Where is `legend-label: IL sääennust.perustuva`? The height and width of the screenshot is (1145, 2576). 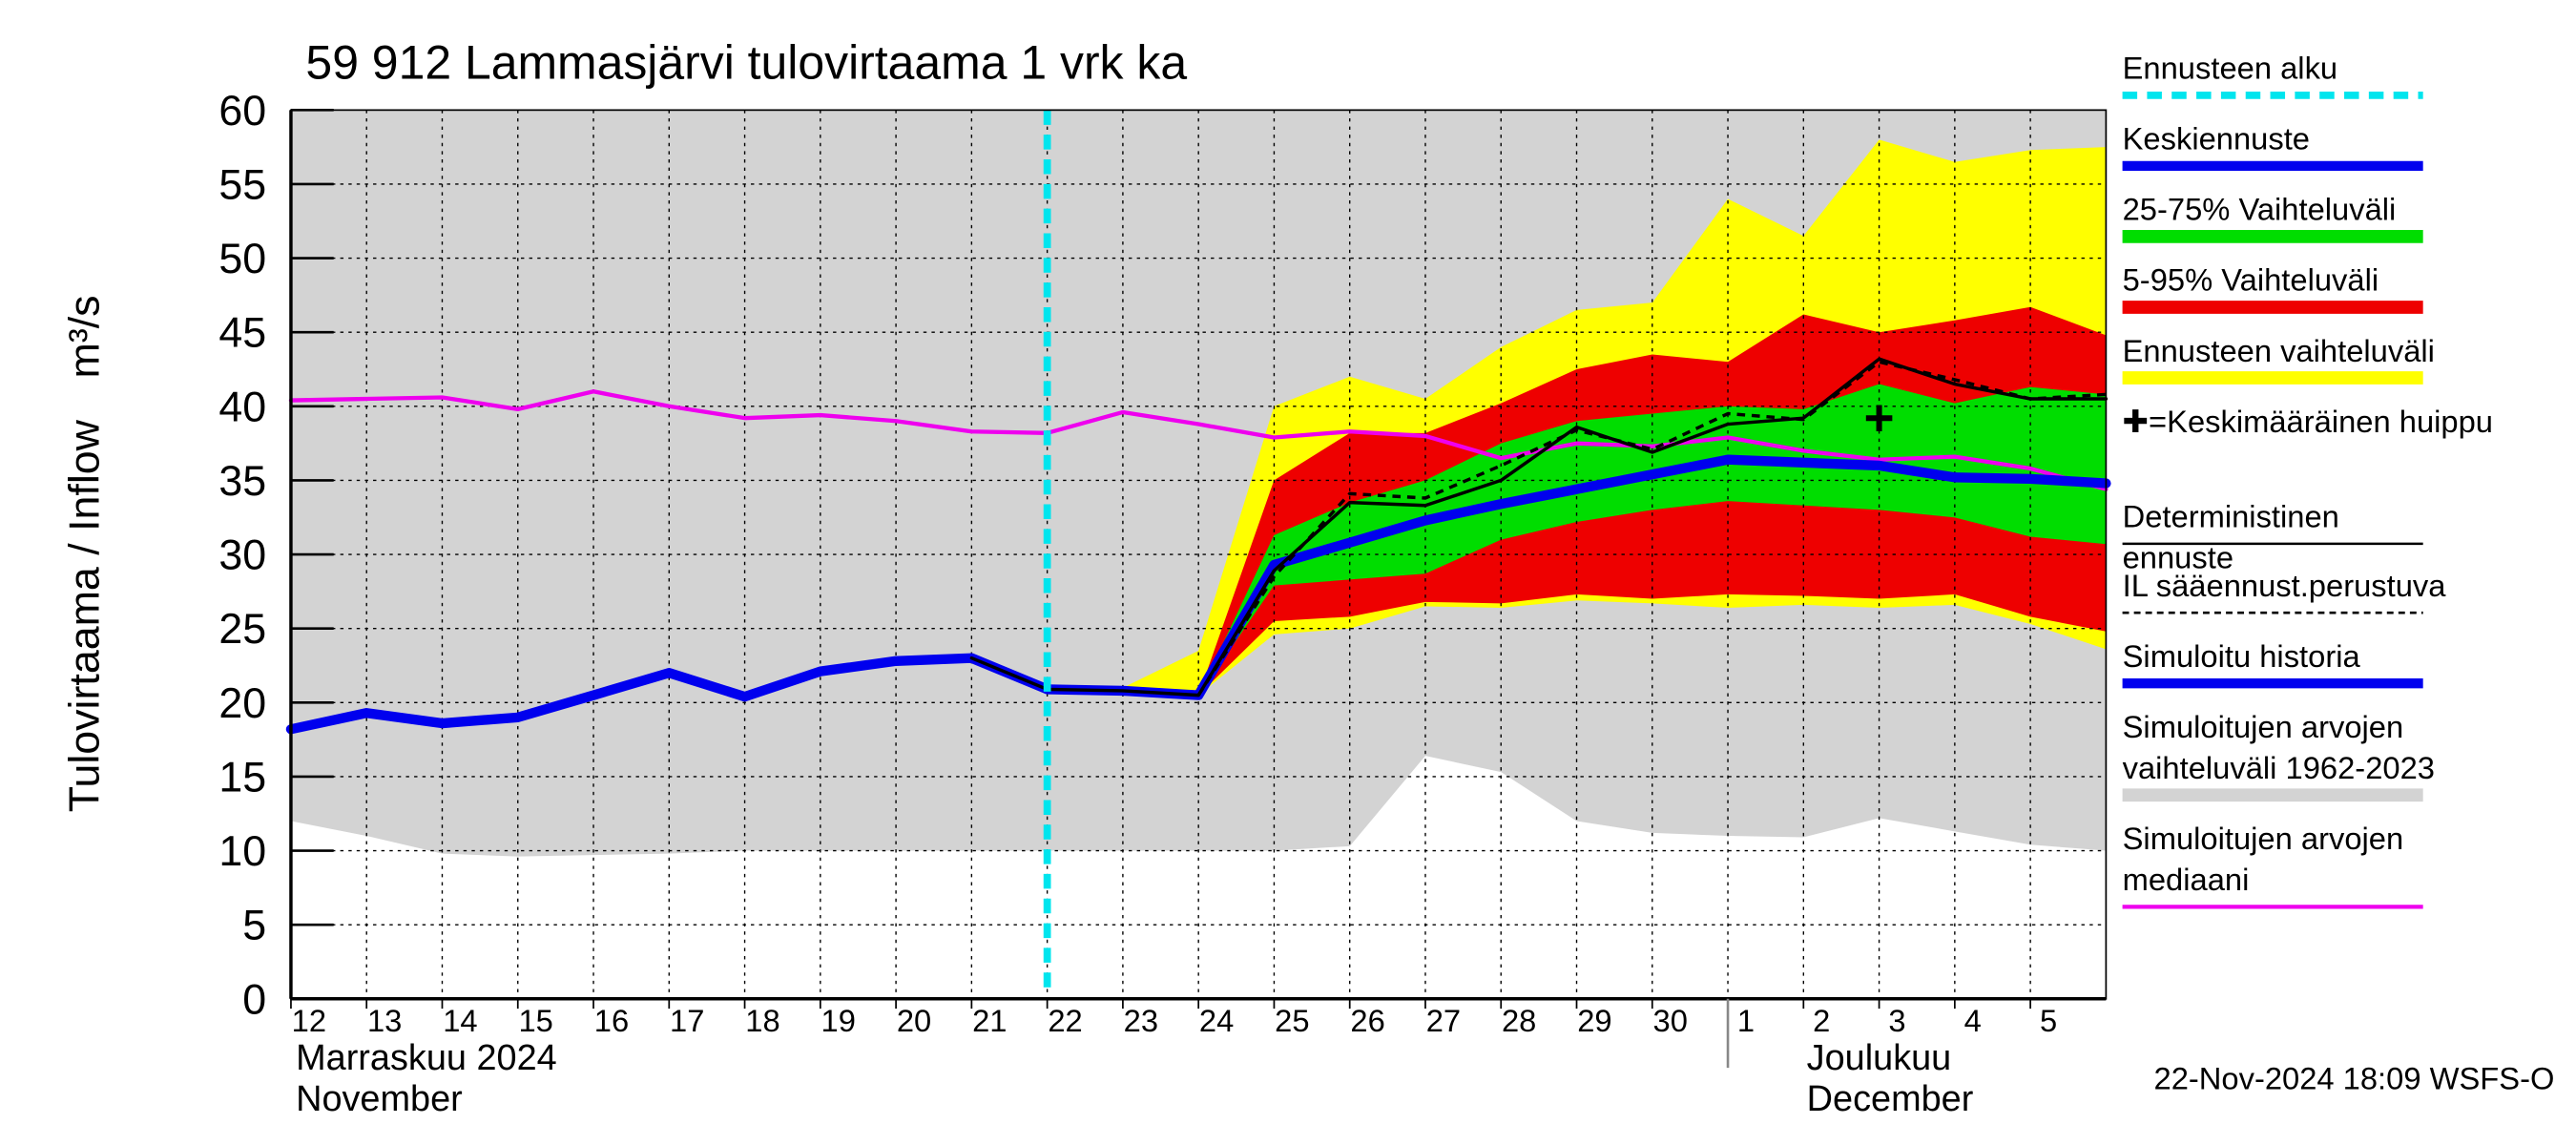 legend-label: IL sääennust.perustuva is located at coordinates (2287, 587).